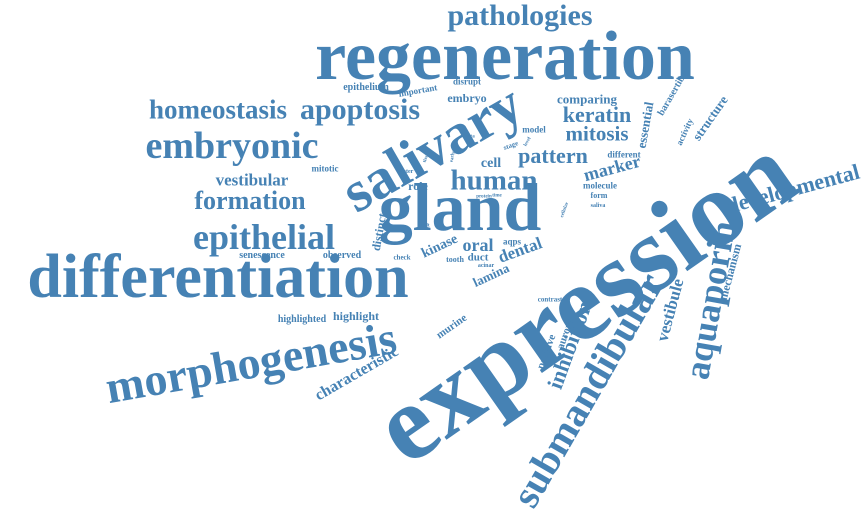 This screenshot has height=517, width=865. Describe the element at coordinates (512, 241) in the screenshot. I see `word-aqps: aqps` at that location.